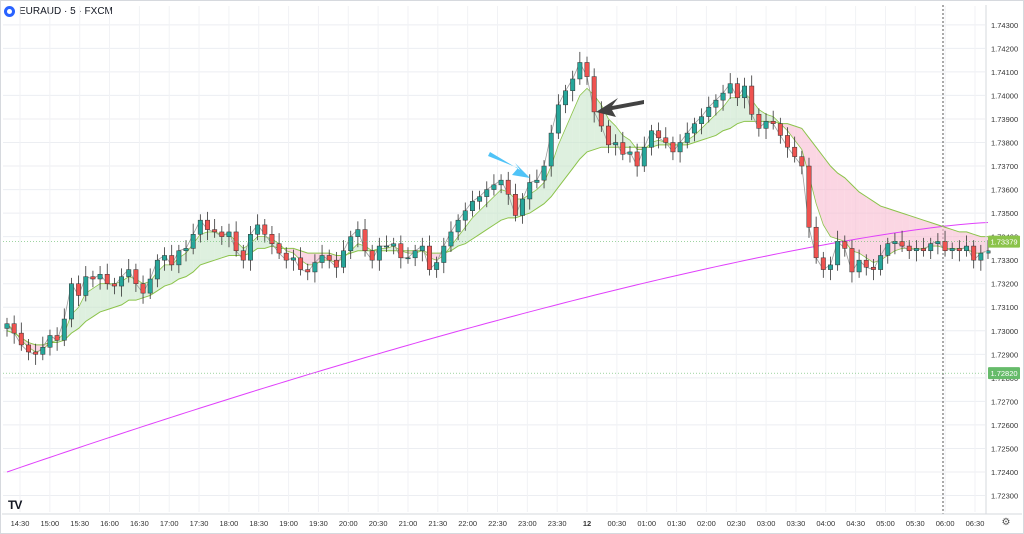 The width and height of the screenshot is (1024, 534). I want to click on price-tick-label: 1.73600, so click(1004, 190).